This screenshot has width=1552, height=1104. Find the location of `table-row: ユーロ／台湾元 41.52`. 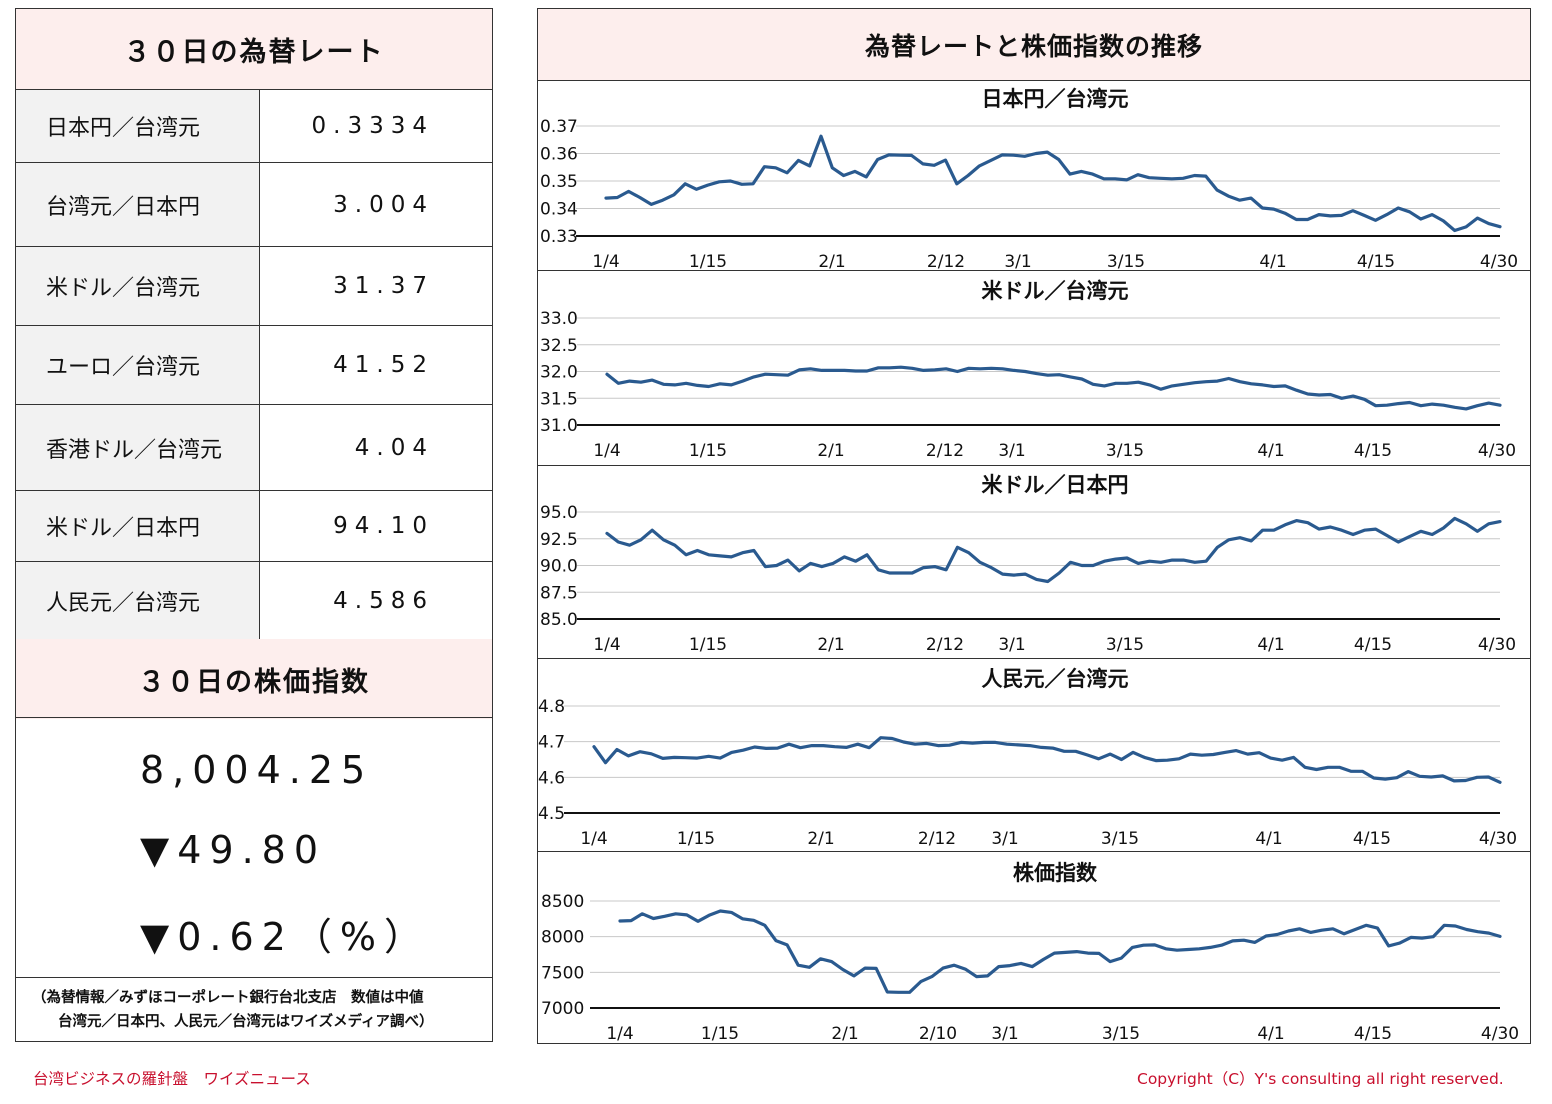

table-row: ユーロ／台湾元 41.52 is located at coordinates (254, 365).